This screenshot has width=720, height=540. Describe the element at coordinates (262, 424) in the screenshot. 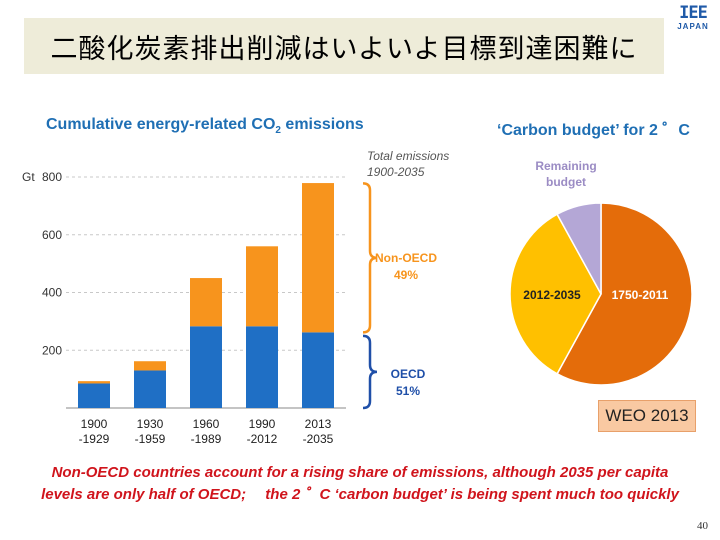

I see `x-tick-label: 1990` at that location.